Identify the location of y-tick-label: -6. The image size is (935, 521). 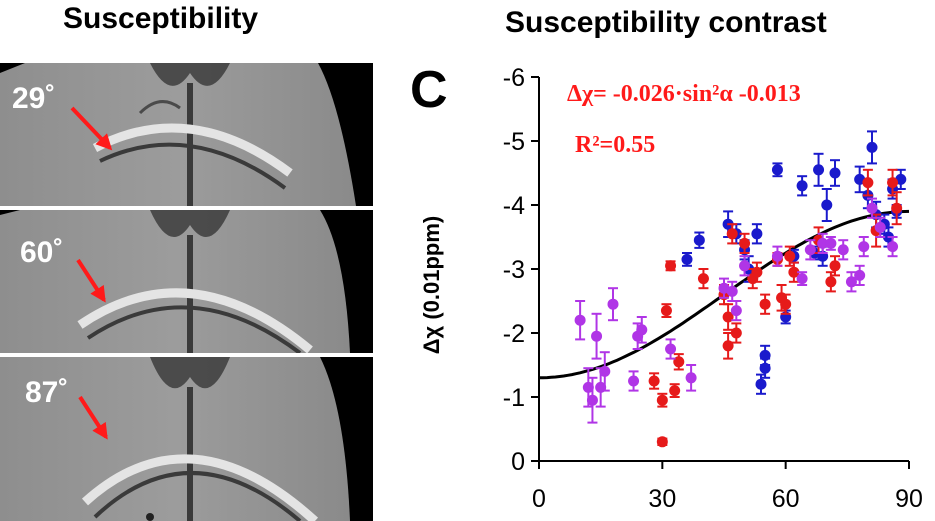
(514, 78).